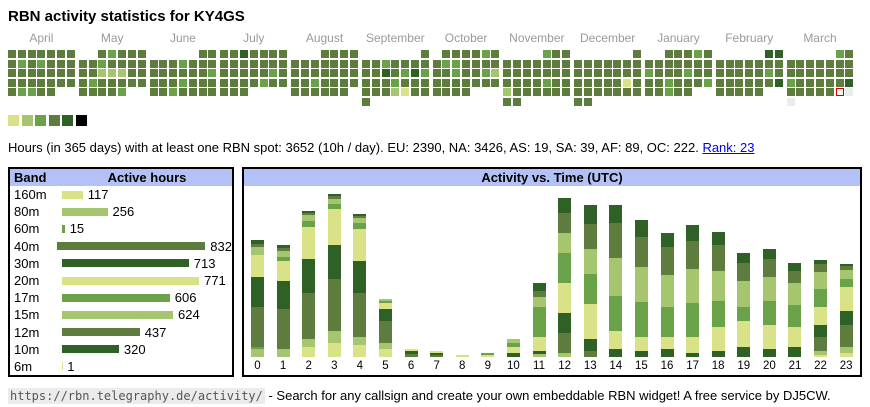 This screenshot has height=407, width=870. I want to click on time-chart-hour-label: 15, so click(641, 366).